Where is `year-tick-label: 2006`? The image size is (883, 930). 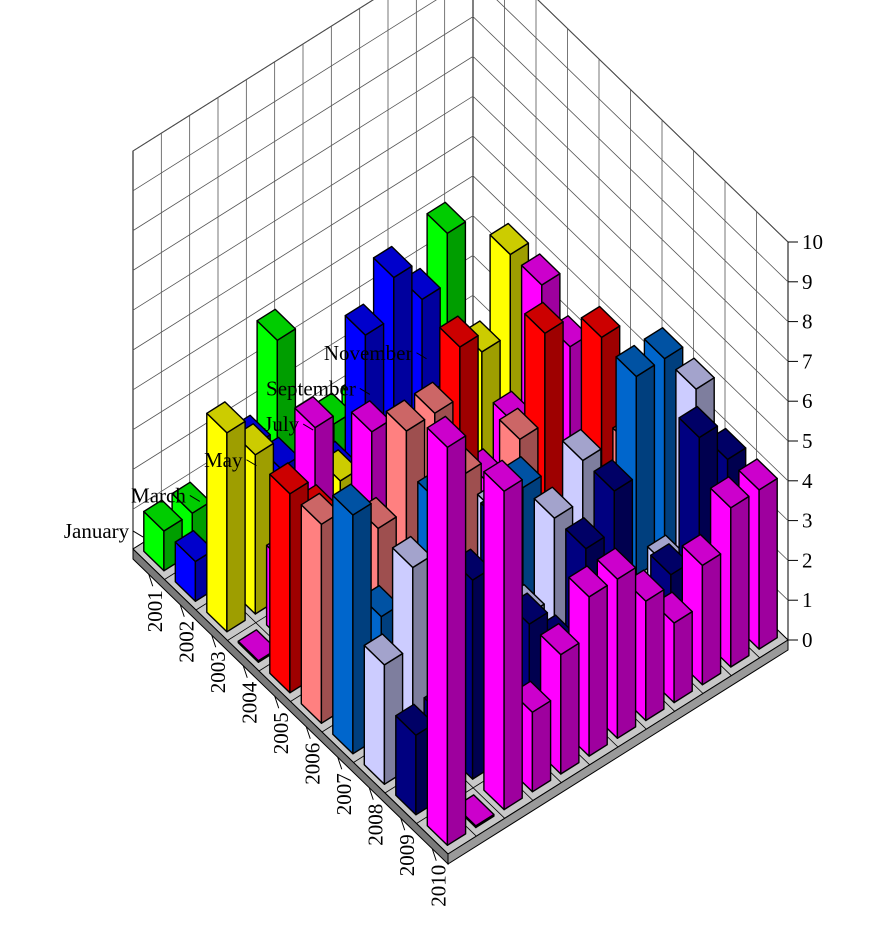 year-tick-label: 2006 is located at coordinates (313, 764).